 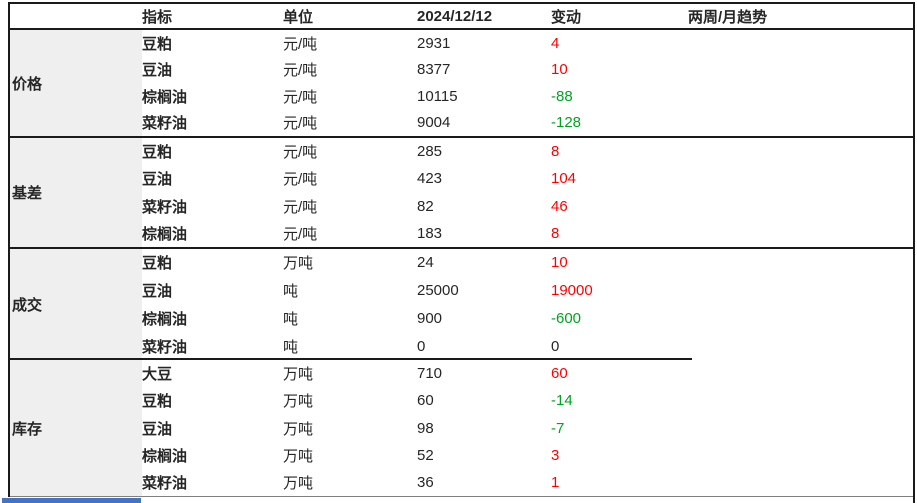 What do you see at coordinates (562, 96) in the screenshot?
I see `change-cell: -88` at bounding box center [562, 96].